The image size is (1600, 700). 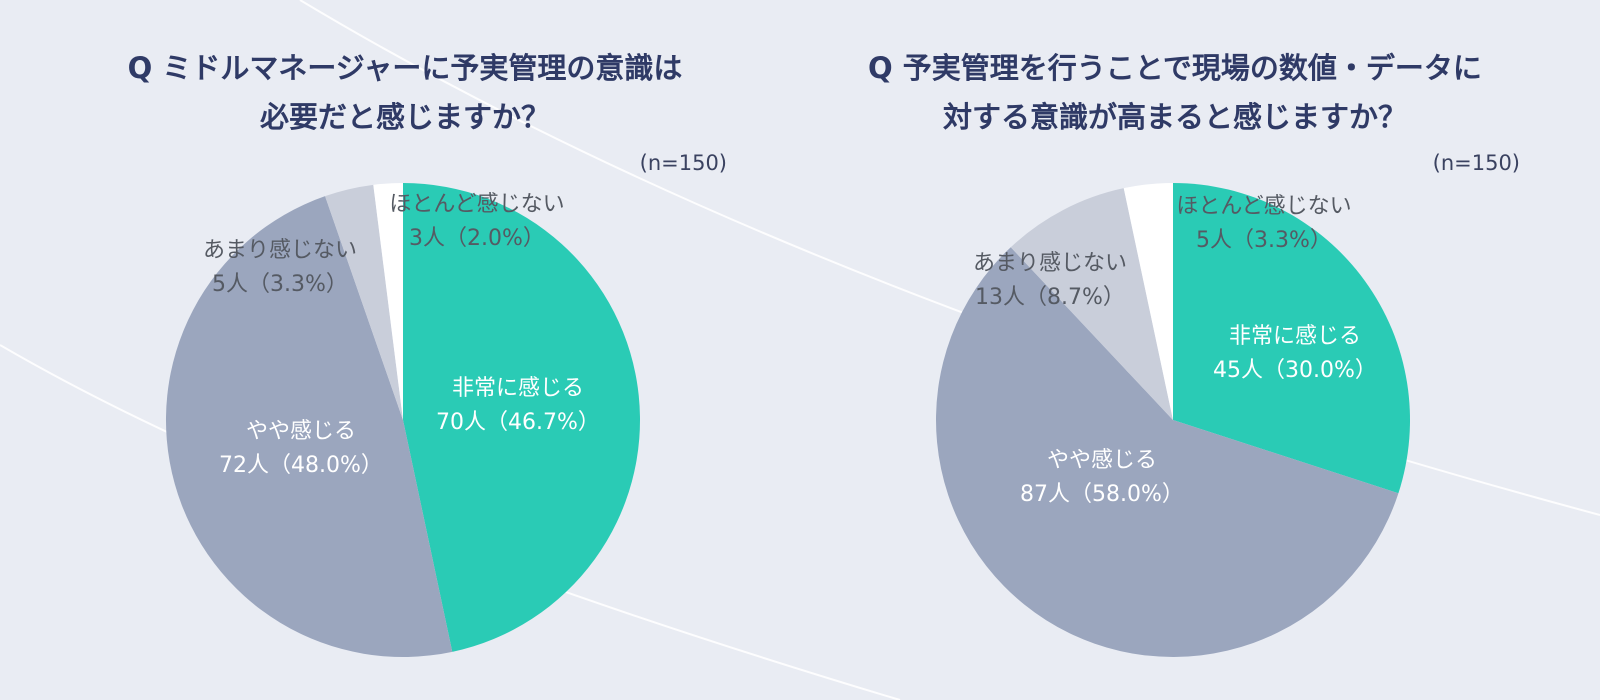 What do you see at coordinates (1175, 68) in the screenshot?
I see `chart-2-title-line-1: Q 予実管理を行うことで現場の数値・データに` at bounding box center [1175, 68].